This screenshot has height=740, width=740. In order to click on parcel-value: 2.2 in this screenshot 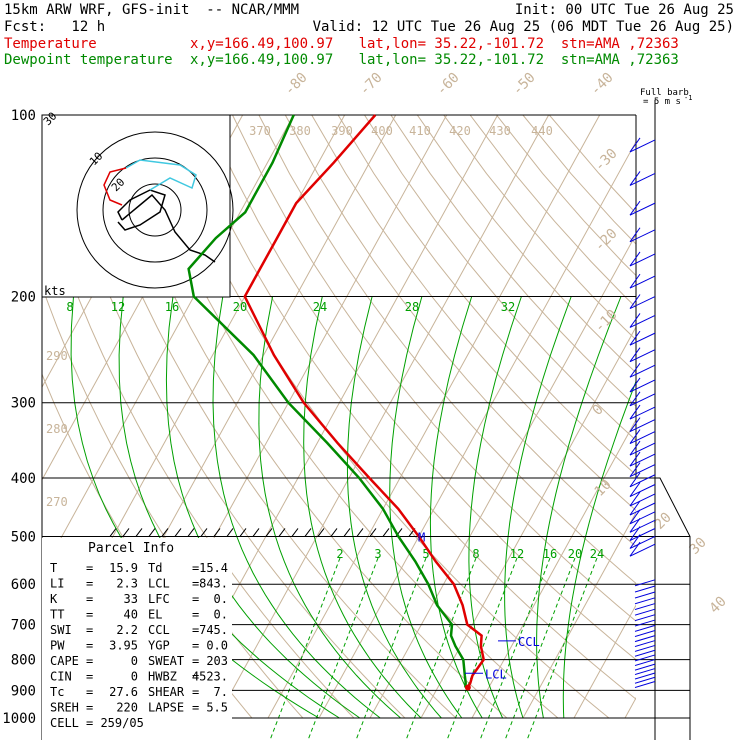, I will do `click(127, 630)`.